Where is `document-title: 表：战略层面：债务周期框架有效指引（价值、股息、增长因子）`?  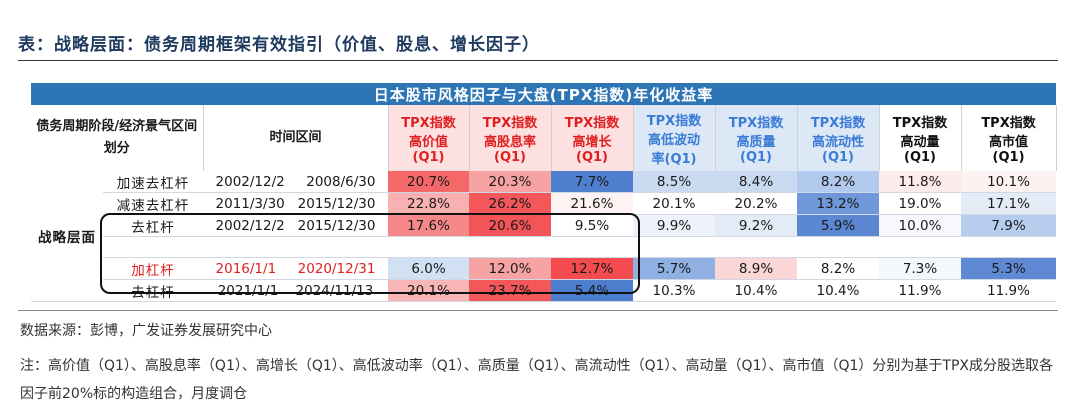
document-title: 表：战略层面：债务周期框架有效指引（价值、股息、增长因子） is located at coordinates (279, 45).